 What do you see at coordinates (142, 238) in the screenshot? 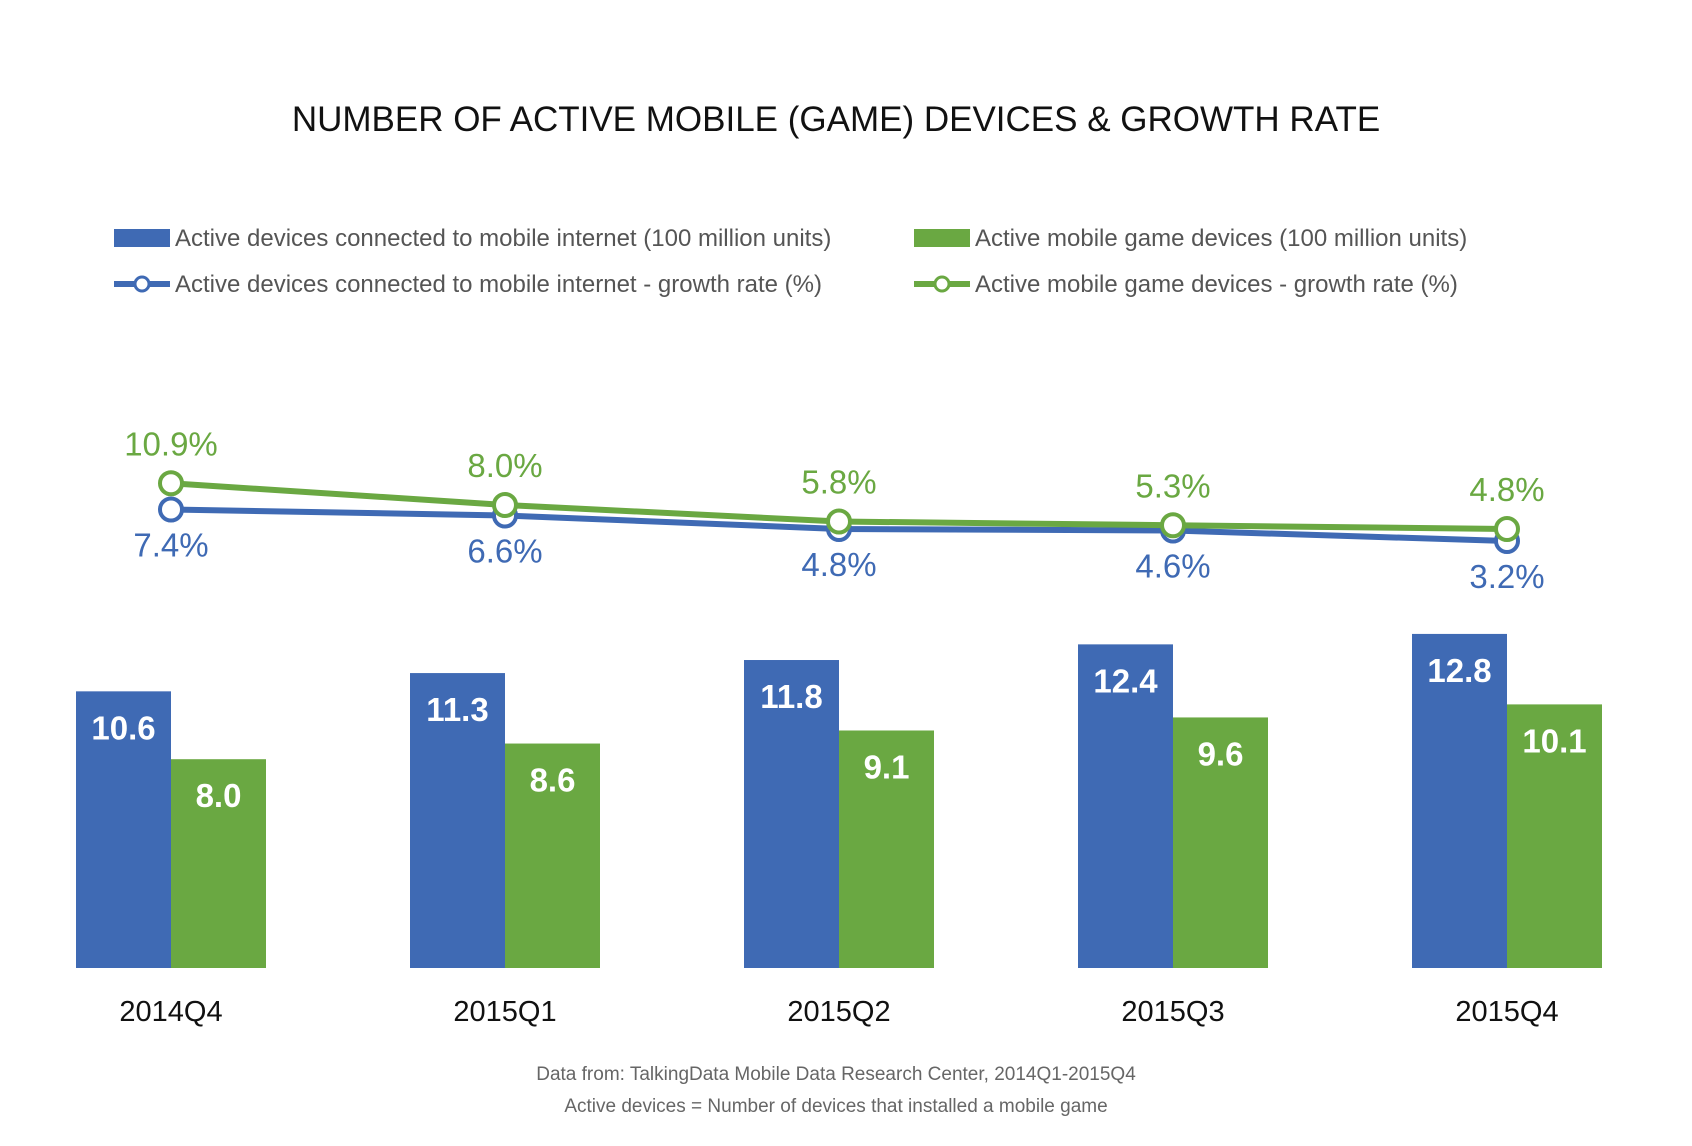
I see `legend-internet-devices-swatch` at bounding box center [142, 238].